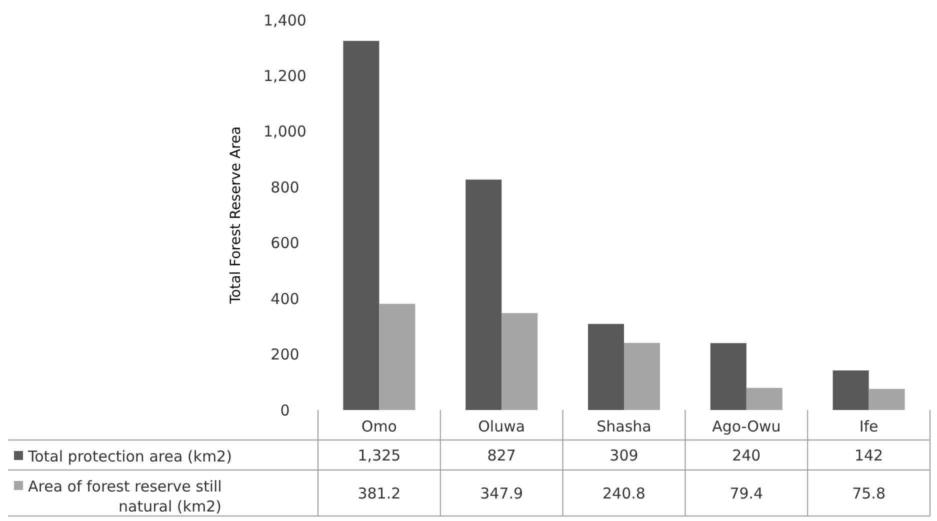  Describe the element at coordinates (285, 131) in the screenshot. I see `y-tick-label: 1,000` at that location.